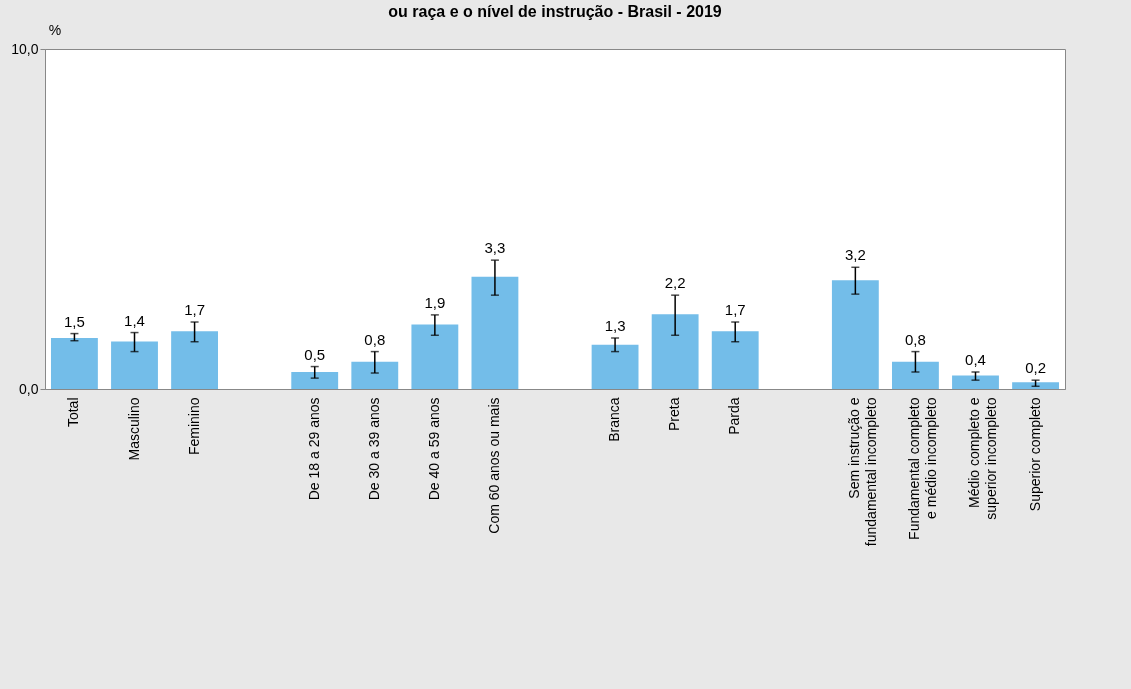 The width and height of the screenshot is (1131, 689). Describe the element at coordinates (55, 30) in the screenshot. I see `y-axis-title: %` at that location.